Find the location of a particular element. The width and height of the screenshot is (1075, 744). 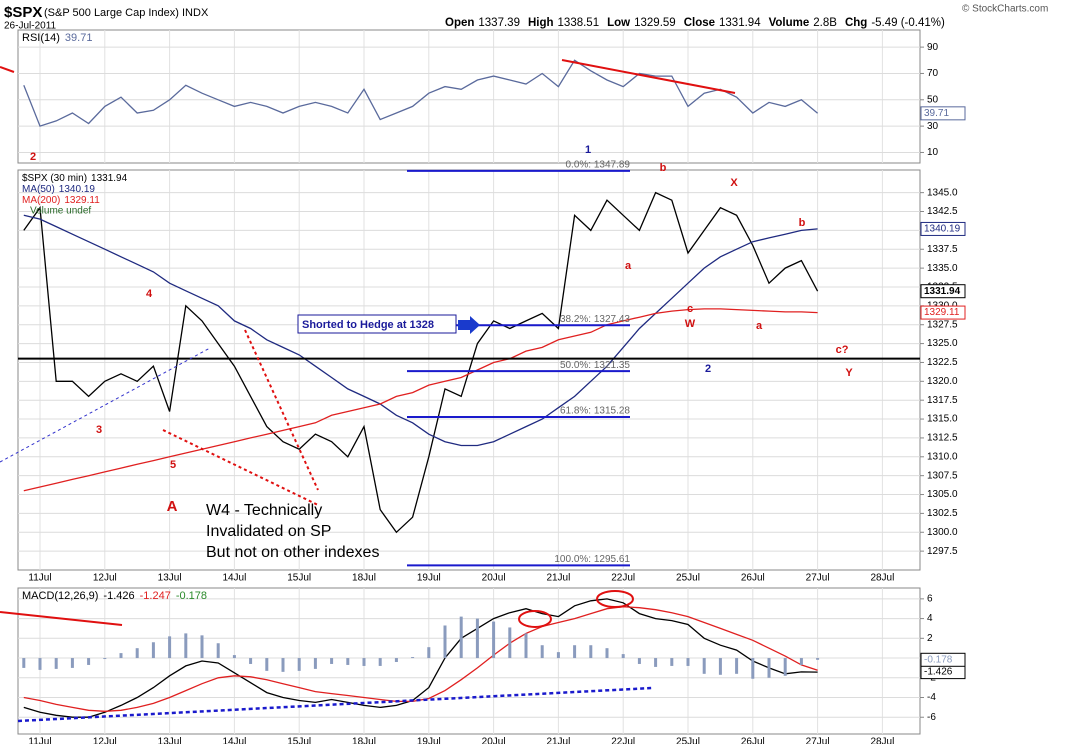

series-line is located at coordinates (420, 658).